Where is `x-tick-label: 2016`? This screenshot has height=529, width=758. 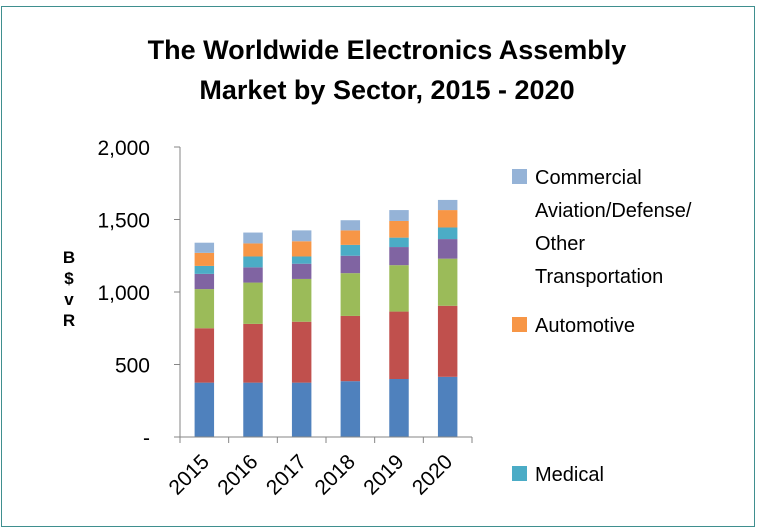 x-tick-label: 2016 is located at coordinates (237, 474).